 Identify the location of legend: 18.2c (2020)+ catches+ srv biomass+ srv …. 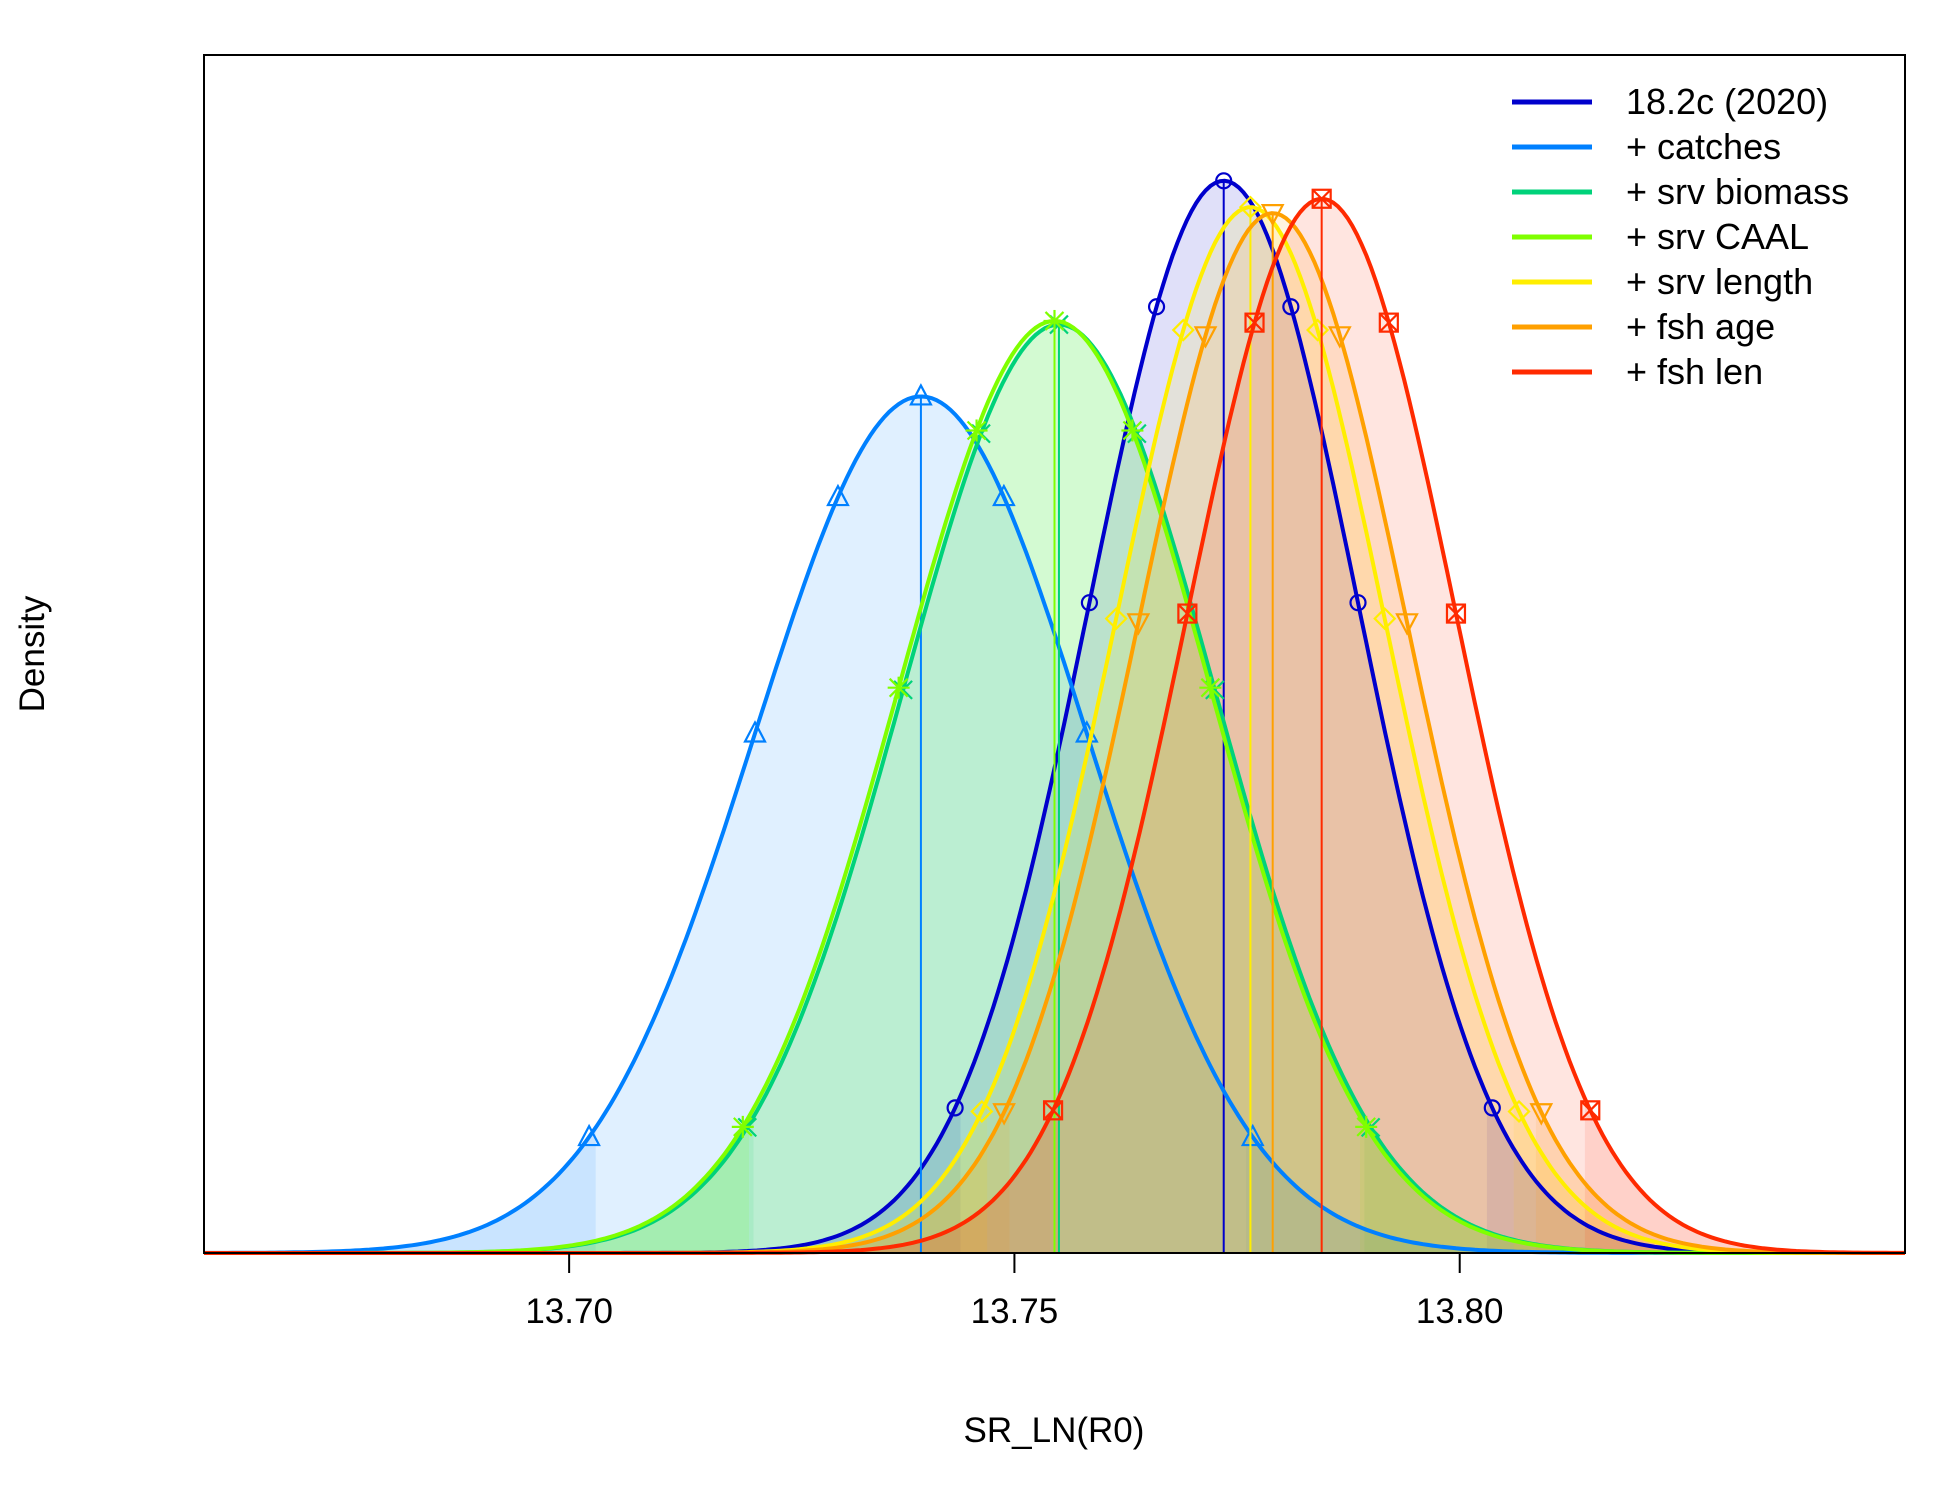
(1680, 236).